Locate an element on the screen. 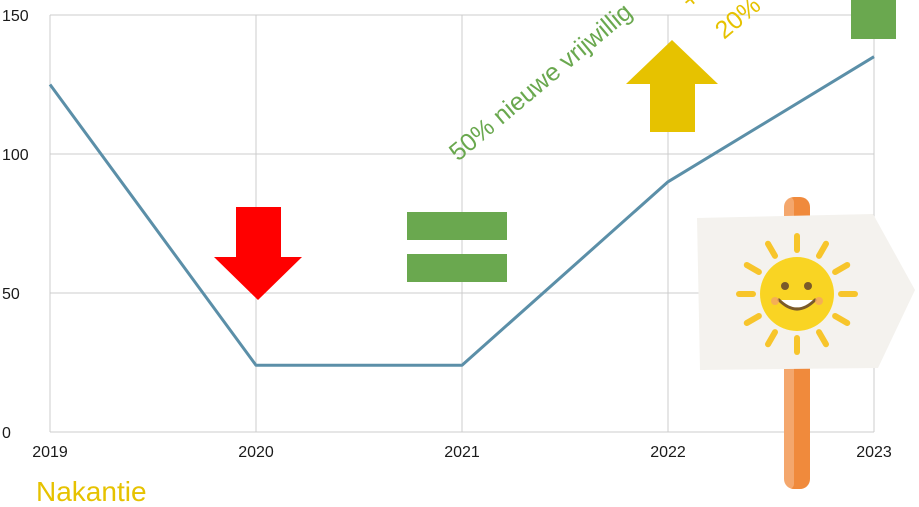  x-axis-ticks: 2019 2020 2021 2022 2023 is located at coordinates (462, 452).